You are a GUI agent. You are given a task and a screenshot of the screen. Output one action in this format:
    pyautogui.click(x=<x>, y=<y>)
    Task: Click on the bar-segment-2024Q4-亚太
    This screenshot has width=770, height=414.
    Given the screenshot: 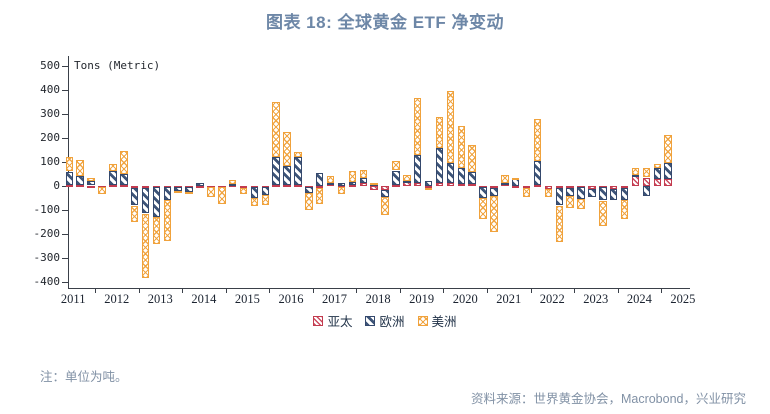 What is the action you would take?
    pyautogui.click(x=657, y=182)
    